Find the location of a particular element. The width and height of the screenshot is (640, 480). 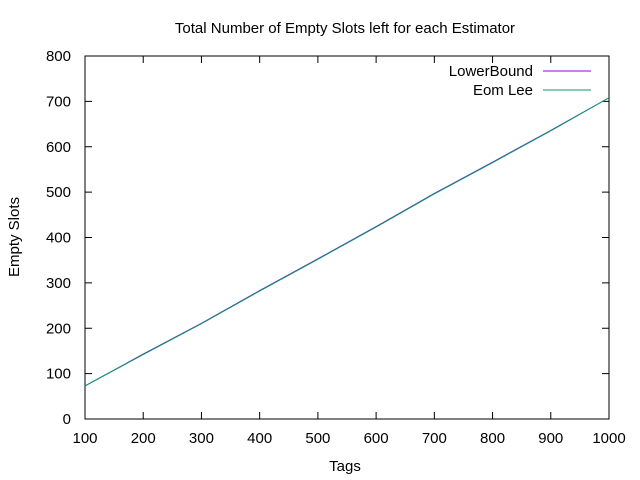

y-tick-label: 600 is located at coordinates (58, 147).